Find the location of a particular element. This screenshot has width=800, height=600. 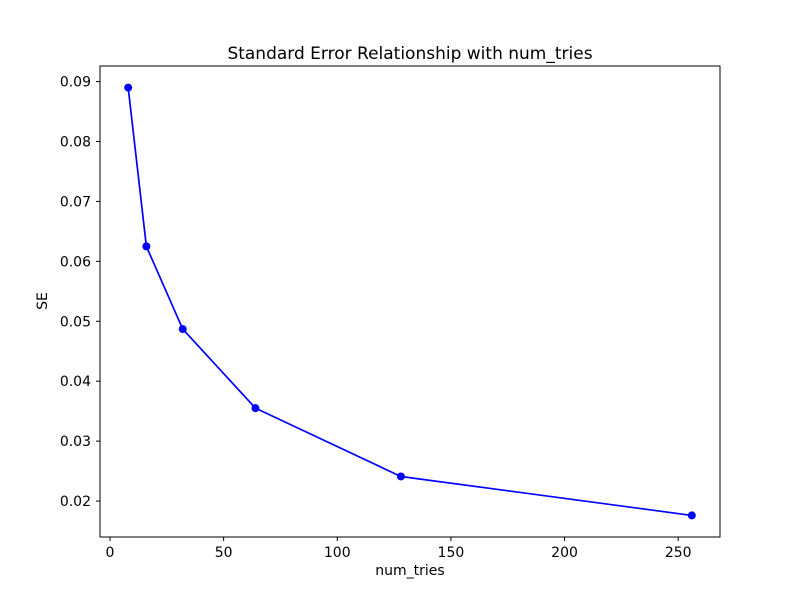

x-tick-label: 50 is located at coordinates (224, 553).